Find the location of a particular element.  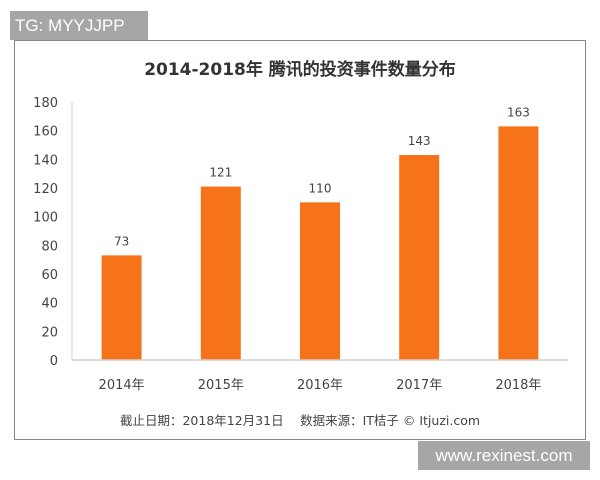

chart-footnote: 截止日期：2018年12月31日 数据来源：IT桔子 © Itjuzi.com is located at coordinates (300, 420).